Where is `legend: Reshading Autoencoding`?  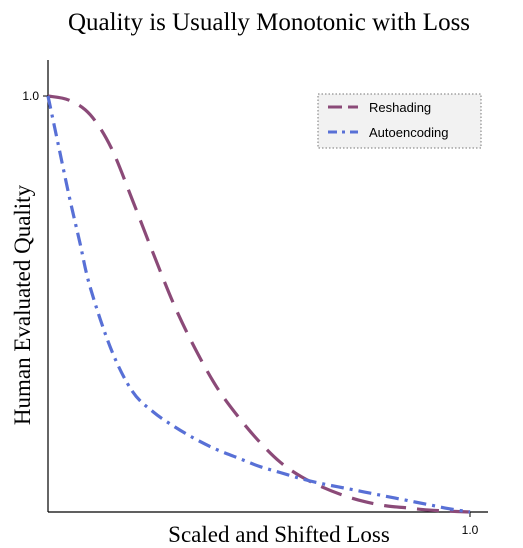
legend: Reshading Autoencoding is located at coordinates (399, 121).